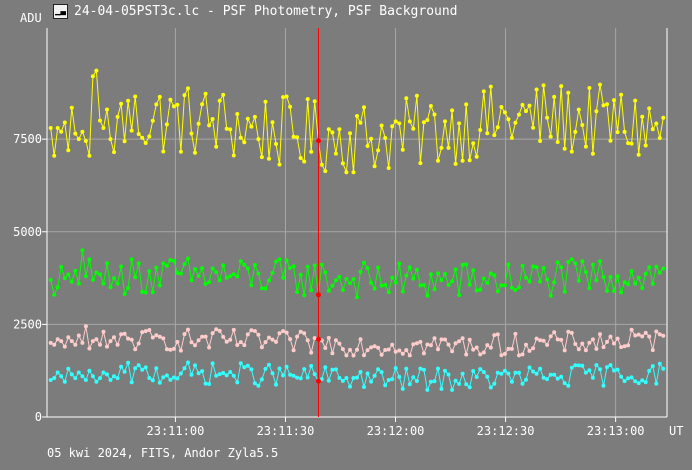 This screenshot has width=692, height=470. Describe the element at coordinates (396, 431) in the screenshot. I see `x-tick-label: 23:12:00` at that location.